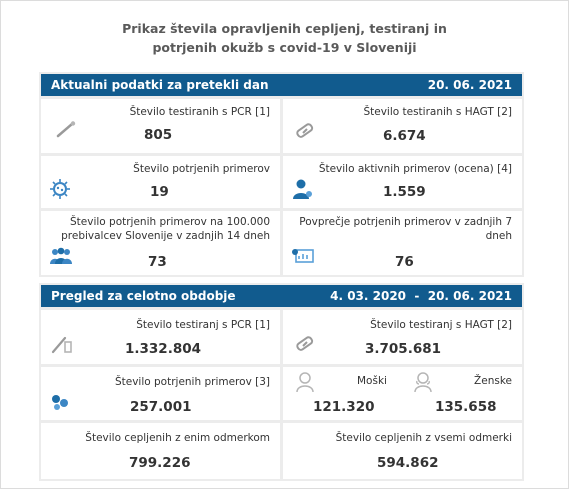 This screenshot has width=569, height=489. I want to click on overall-pcr-card: Število testiranj s PCR [1] 1.332.804, so click(160, 337).